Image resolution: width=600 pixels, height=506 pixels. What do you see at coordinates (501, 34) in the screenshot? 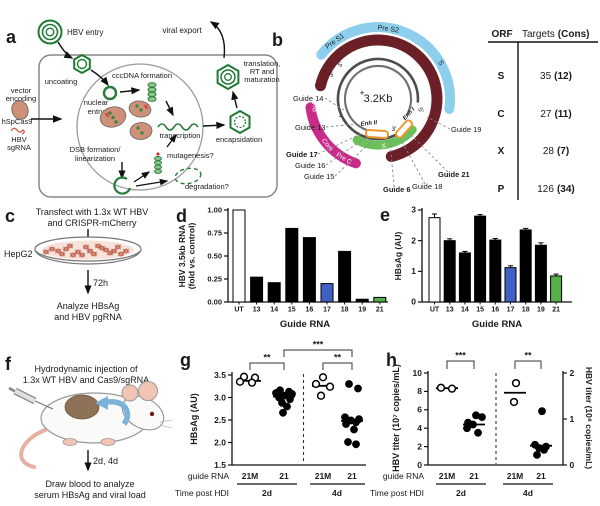
I see `table-header-orf: ORF` at bounding box center [501, 34].